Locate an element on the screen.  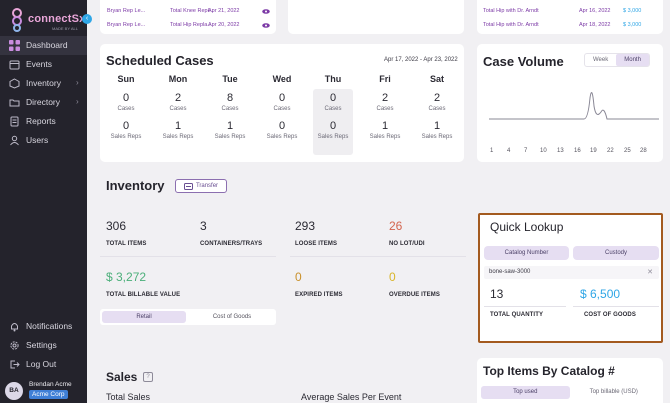
sidebar-item-users: Users is located at coordinates (43, 140).